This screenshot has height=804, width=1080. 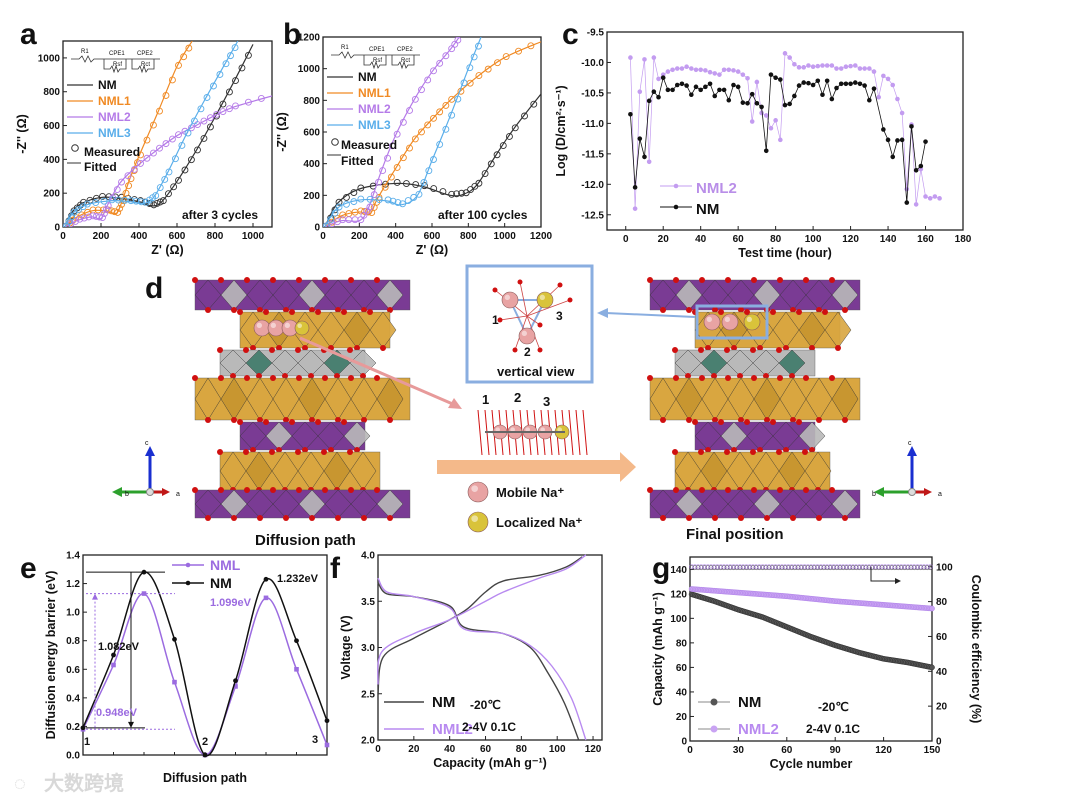 I want to click on capacity-point-NM, so click(x=932, y=667).